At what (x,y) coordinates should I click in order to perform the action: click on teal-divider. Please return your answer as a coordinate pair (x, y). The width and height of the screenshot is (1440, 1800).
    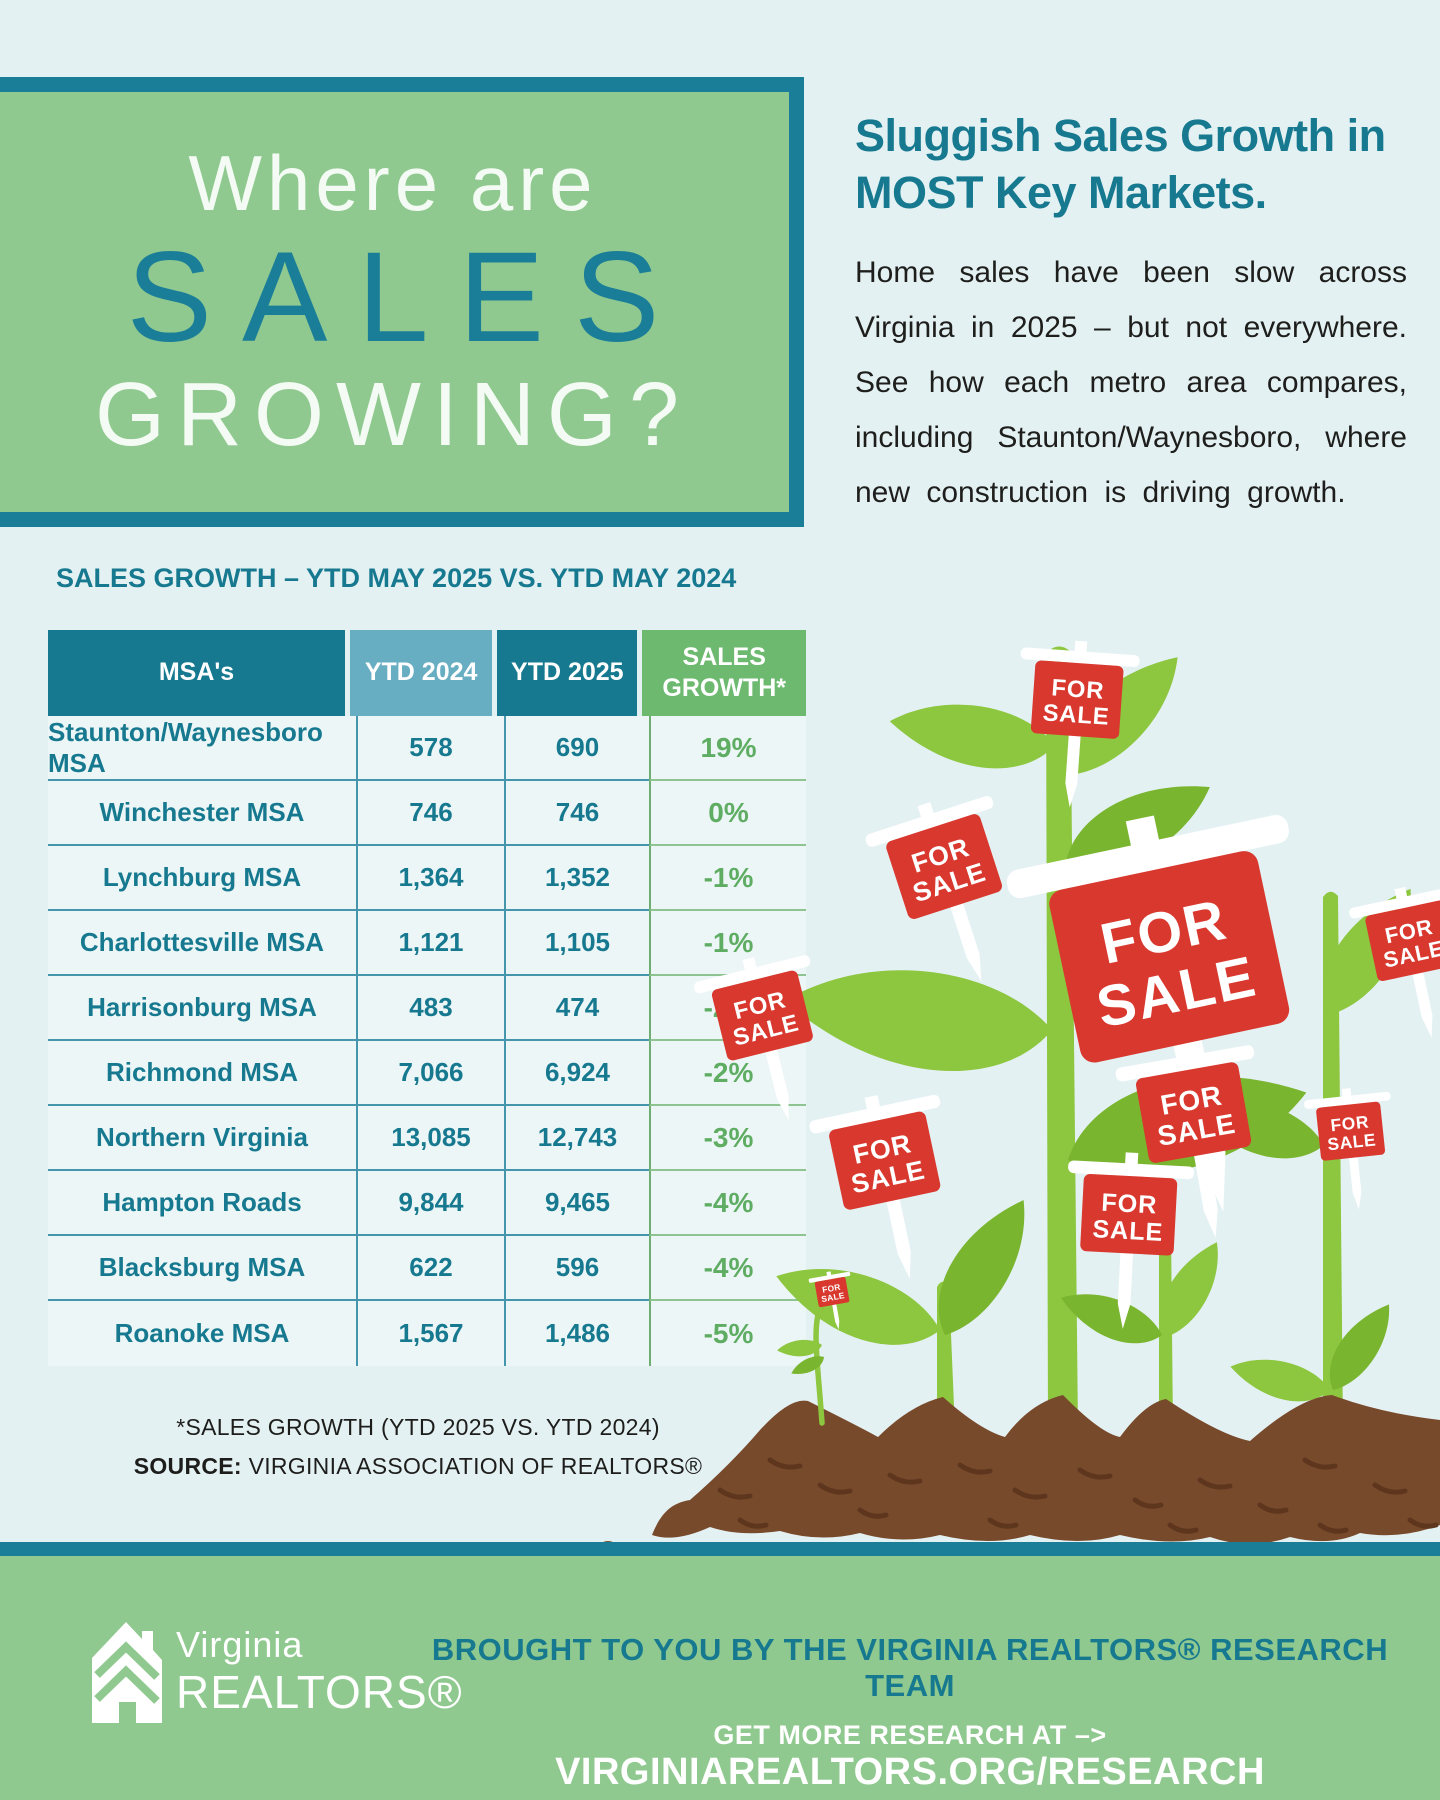
    Looking at the image, I should click on (720, 1549).